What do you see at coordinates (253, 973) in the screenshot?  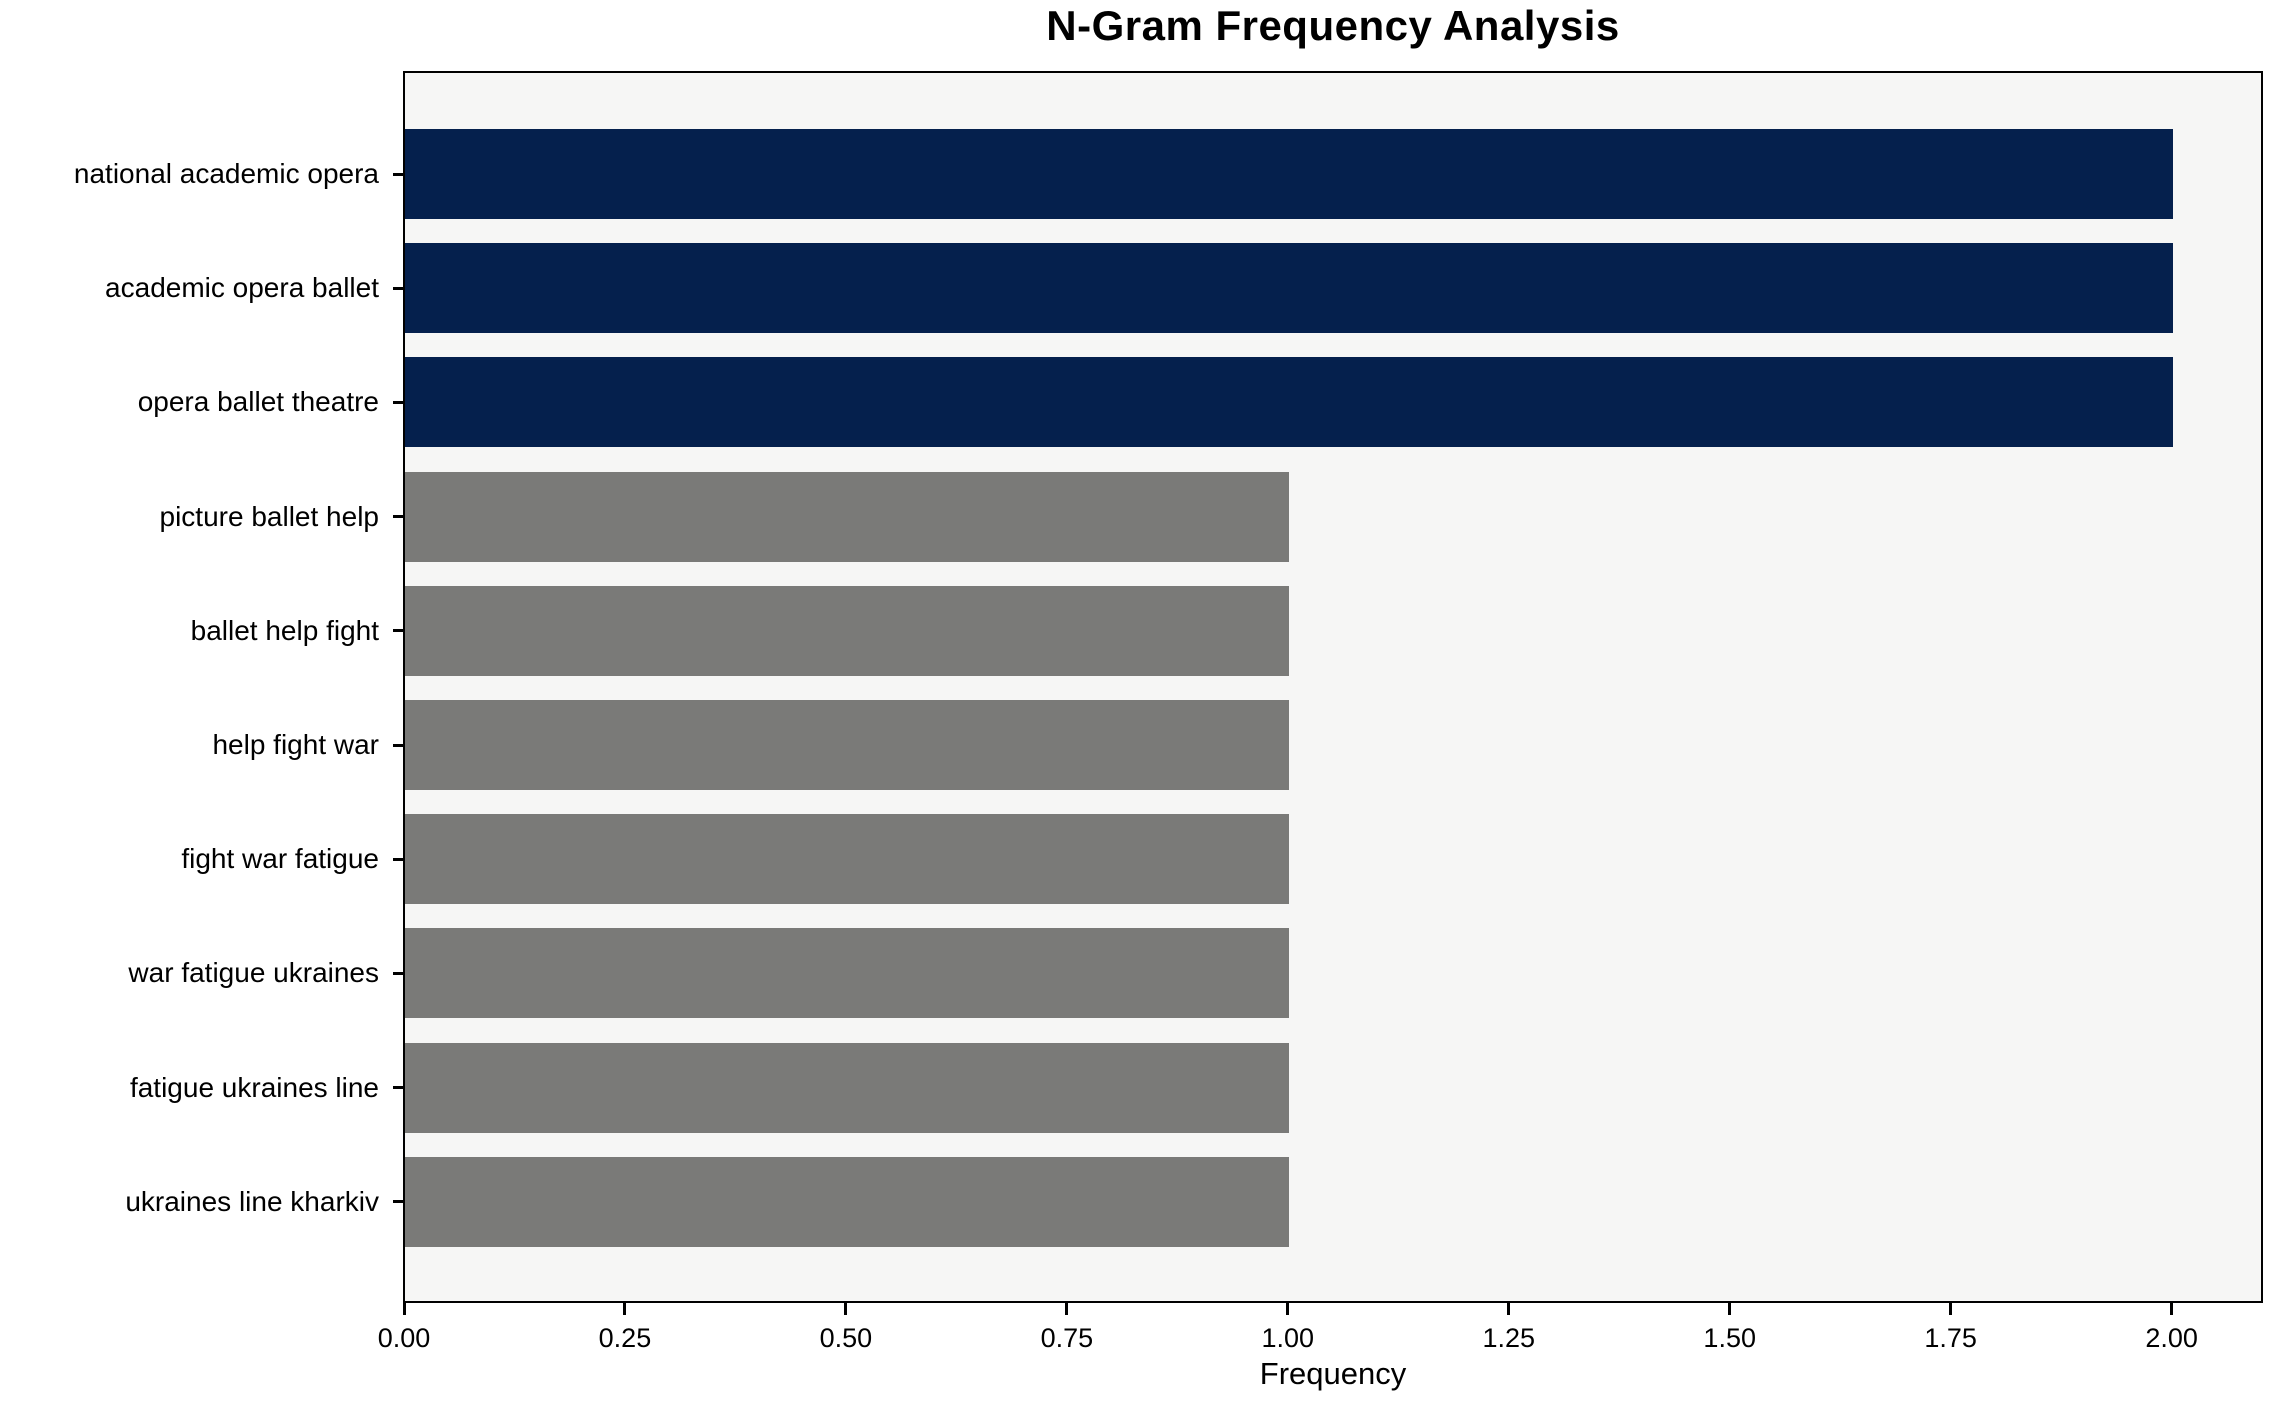 I see `y-tick-label: war fatigue ukraines` at bounding box center [253, 973].